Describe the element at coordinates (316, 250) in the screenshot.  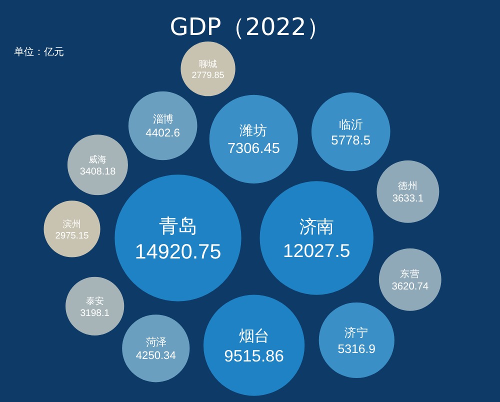
I see `data-label: 12027.5` at that location.